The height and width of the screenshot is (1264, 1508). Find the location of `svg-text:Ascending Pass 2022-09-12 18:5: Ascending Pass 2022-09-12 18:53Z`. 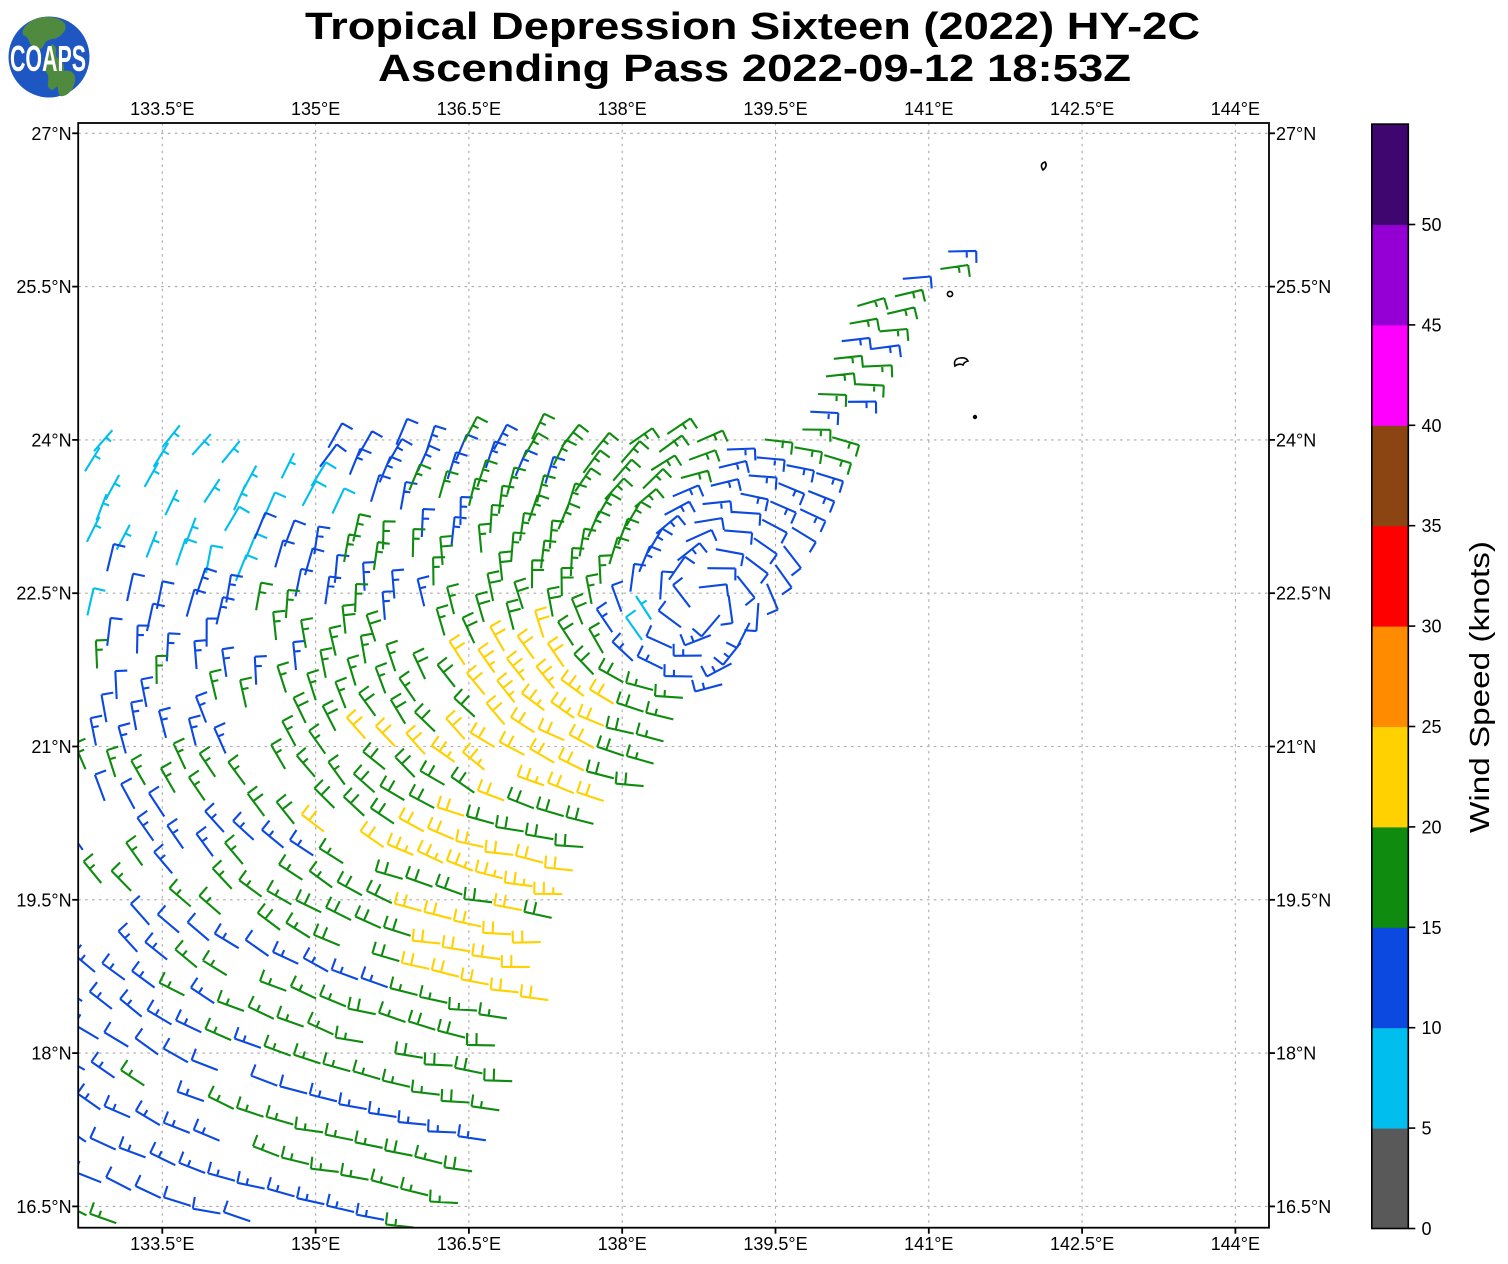

svg-text:Ascending Pass 2022-09-12 18:5: Ascending Pass 2022-09-12 18:53Z is located at coordinates (754, 69).